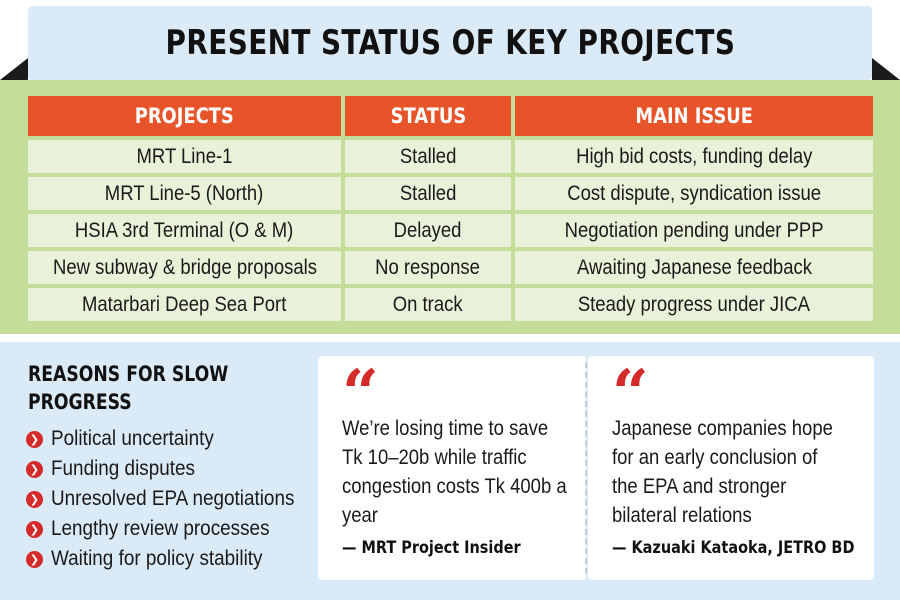  What do you see at coordinates (694, 230) in the screenshot?
I see `cell-issue: Negotiation pending under PPP` at bounding box center [694, 230].